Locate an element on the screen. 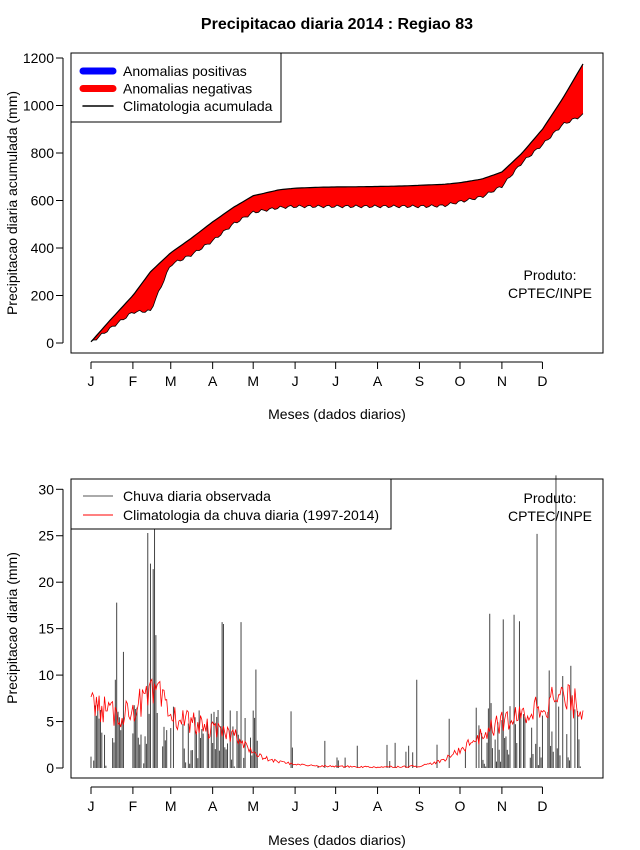 The width and height of the screenshot is (640, 850). legend-label: Climatologia da chuva diaria (1997-2014) is located at coordinates (251, 515).